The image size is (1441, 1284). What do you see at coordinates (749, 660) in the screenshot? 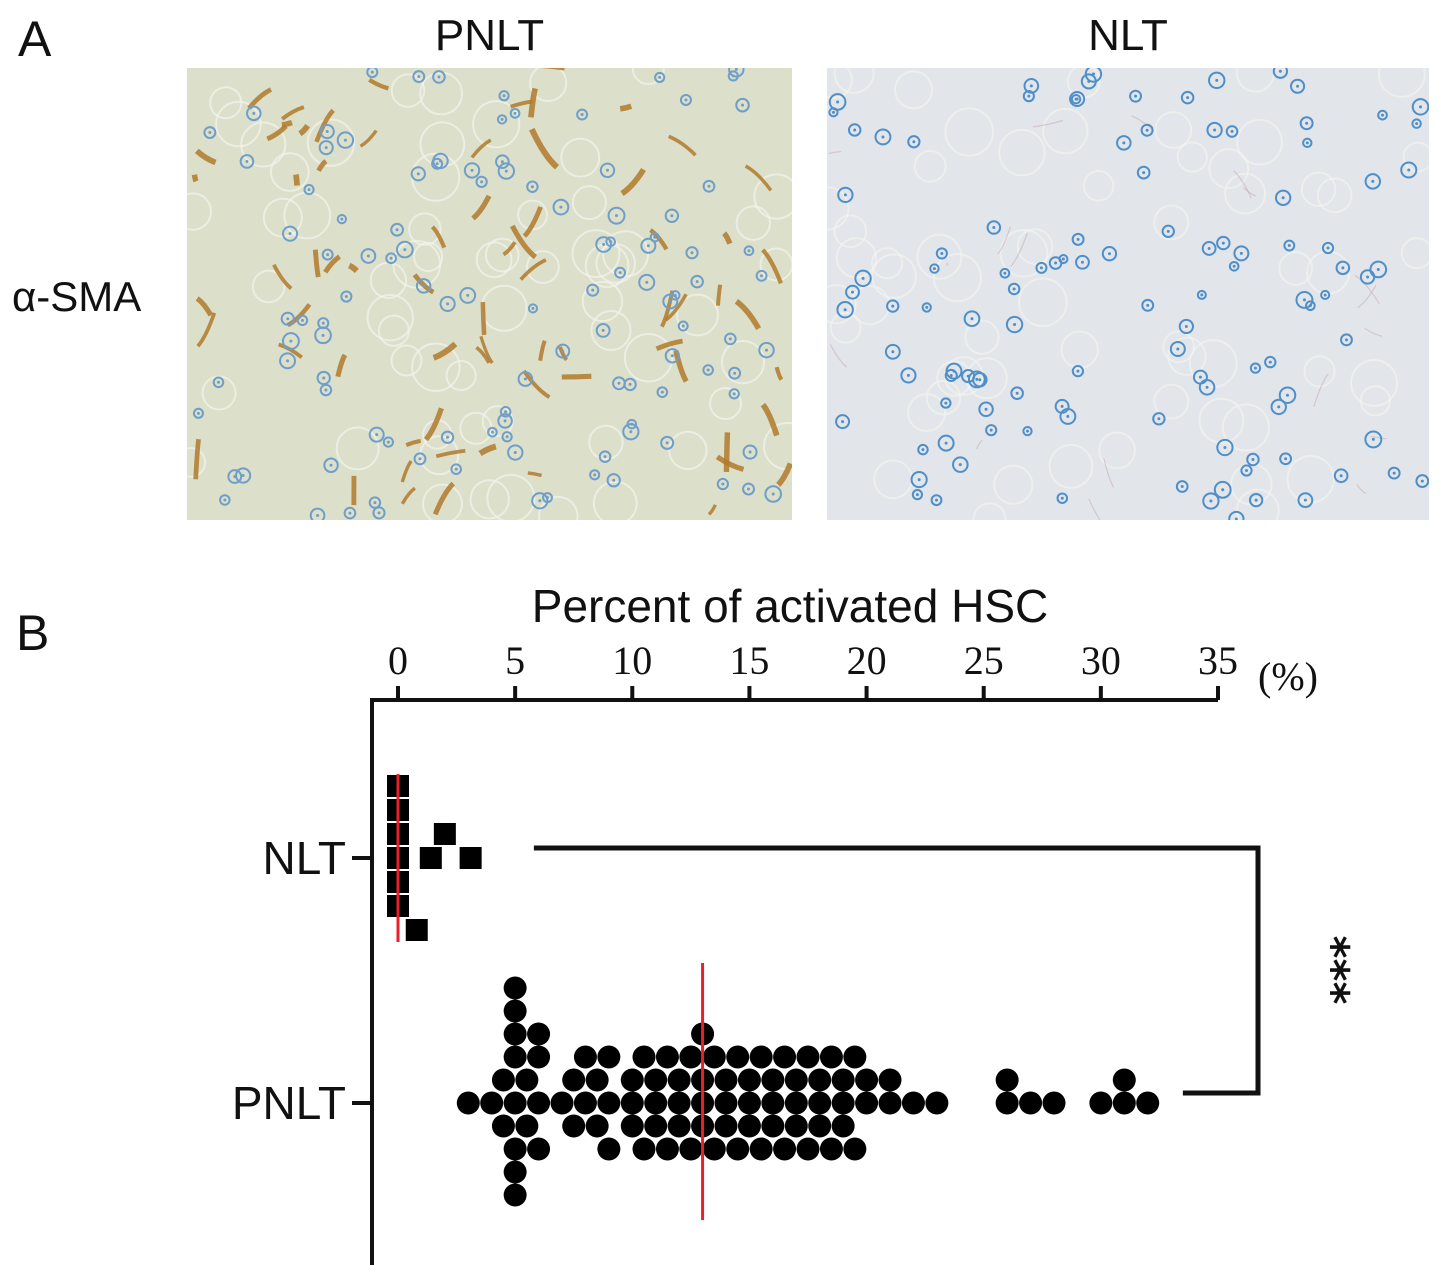
I see `x-tick-label: 15` at bounding box center [749, 660].